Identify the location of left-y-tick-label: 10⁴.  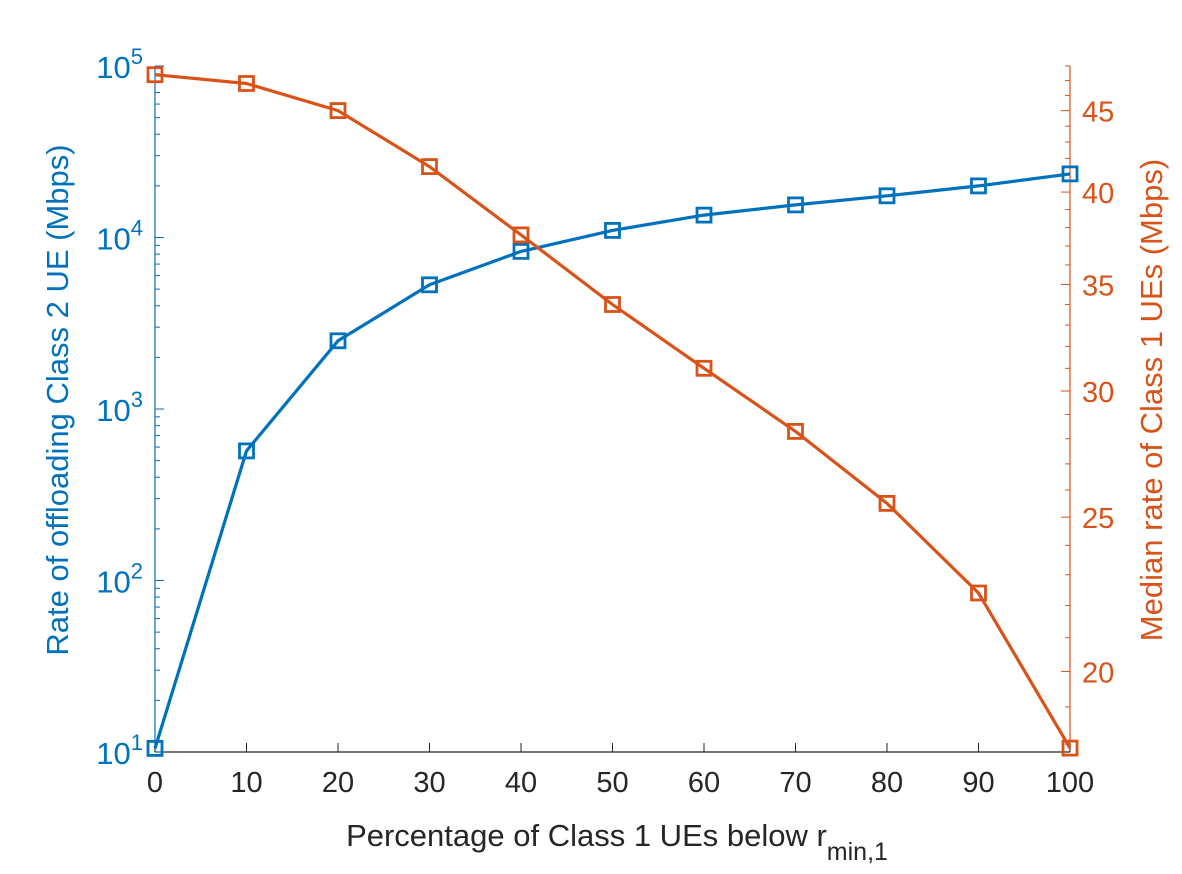
(119, 236).